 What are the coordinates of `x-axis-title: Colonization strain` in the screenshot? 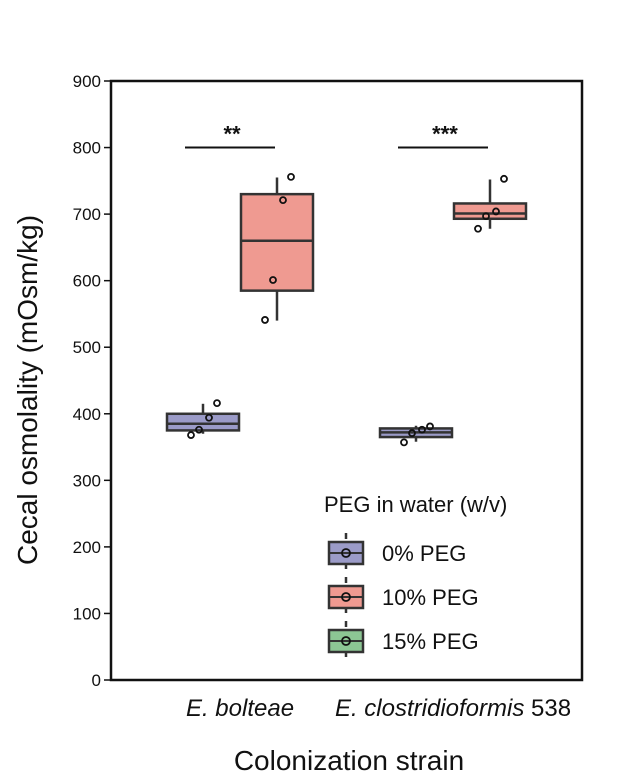 It's located at (349, 760).